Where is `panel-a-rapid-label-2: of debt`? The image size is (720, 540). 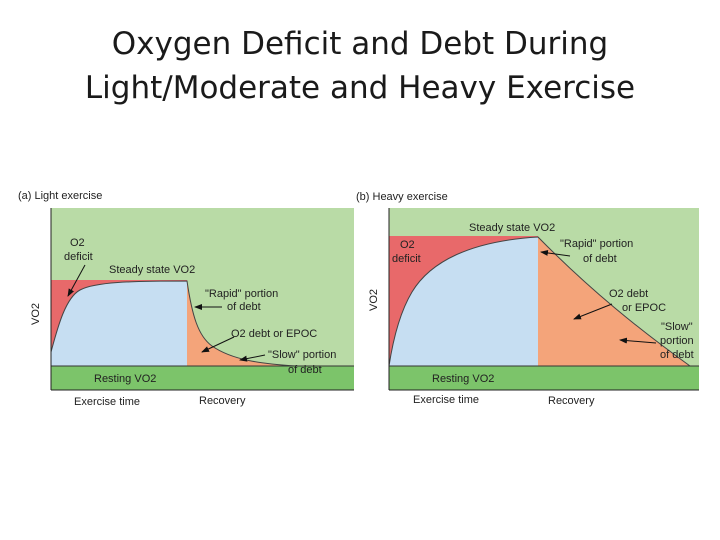 panel-a-rapid-label-2: of debt is located at coordinates (244, 307).